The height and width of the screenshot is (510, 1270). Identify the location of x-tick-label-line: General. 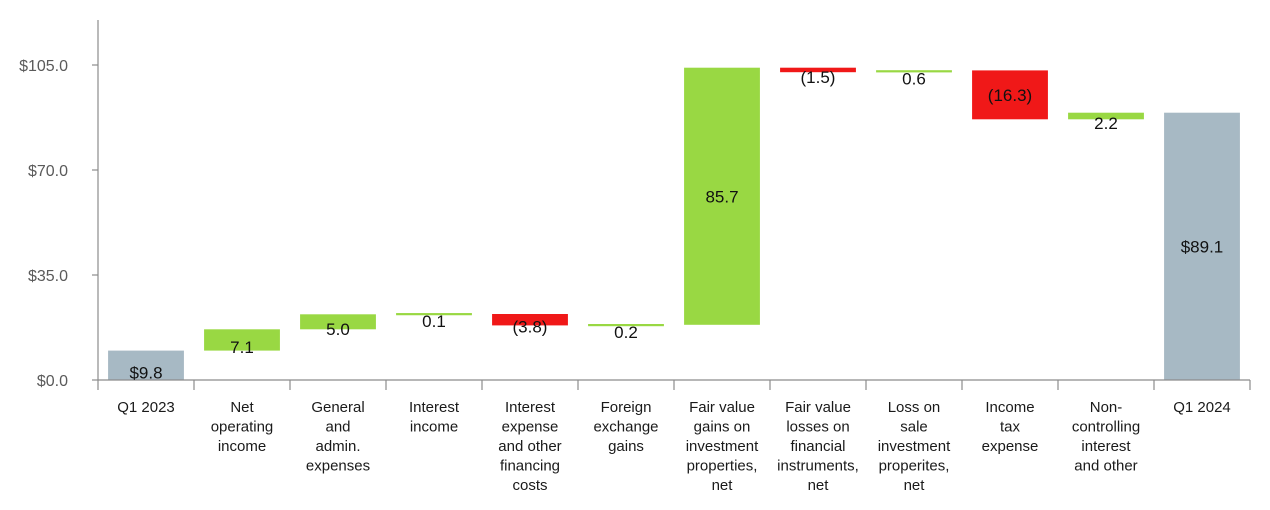
(337, 407).